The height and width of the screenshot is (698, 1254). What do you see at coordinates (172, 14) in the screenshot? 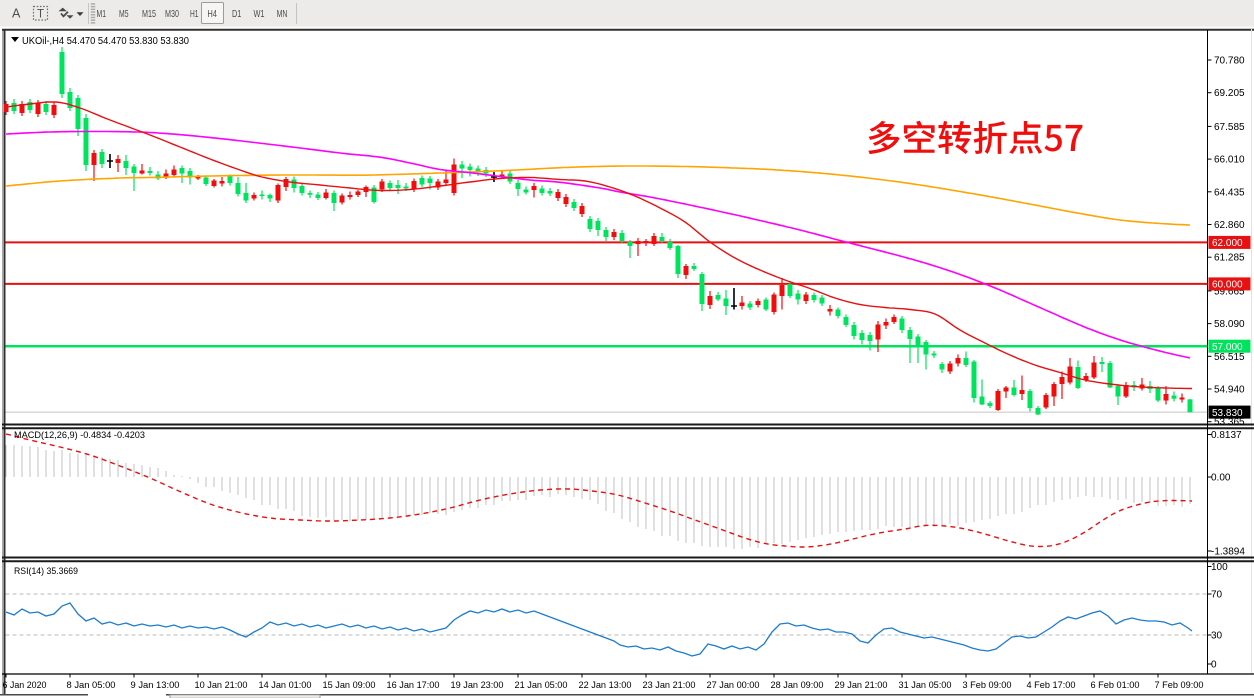
I see `svg-text: M30` at bounding box center [172, 14].